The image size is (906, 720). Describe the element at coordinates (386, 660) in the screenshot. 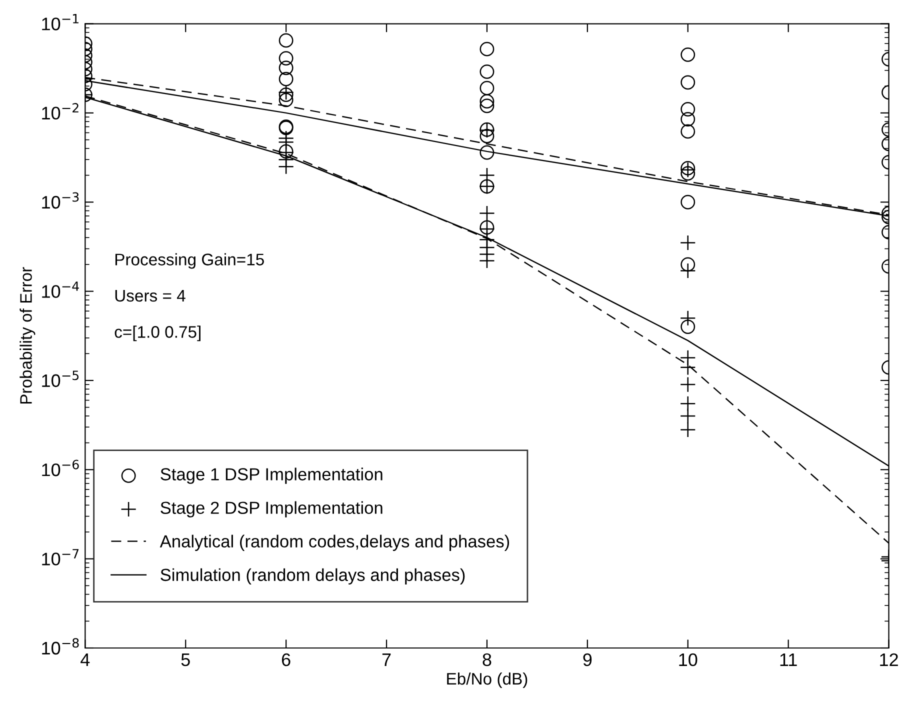

I see `x-tick-label: 7` at that location.